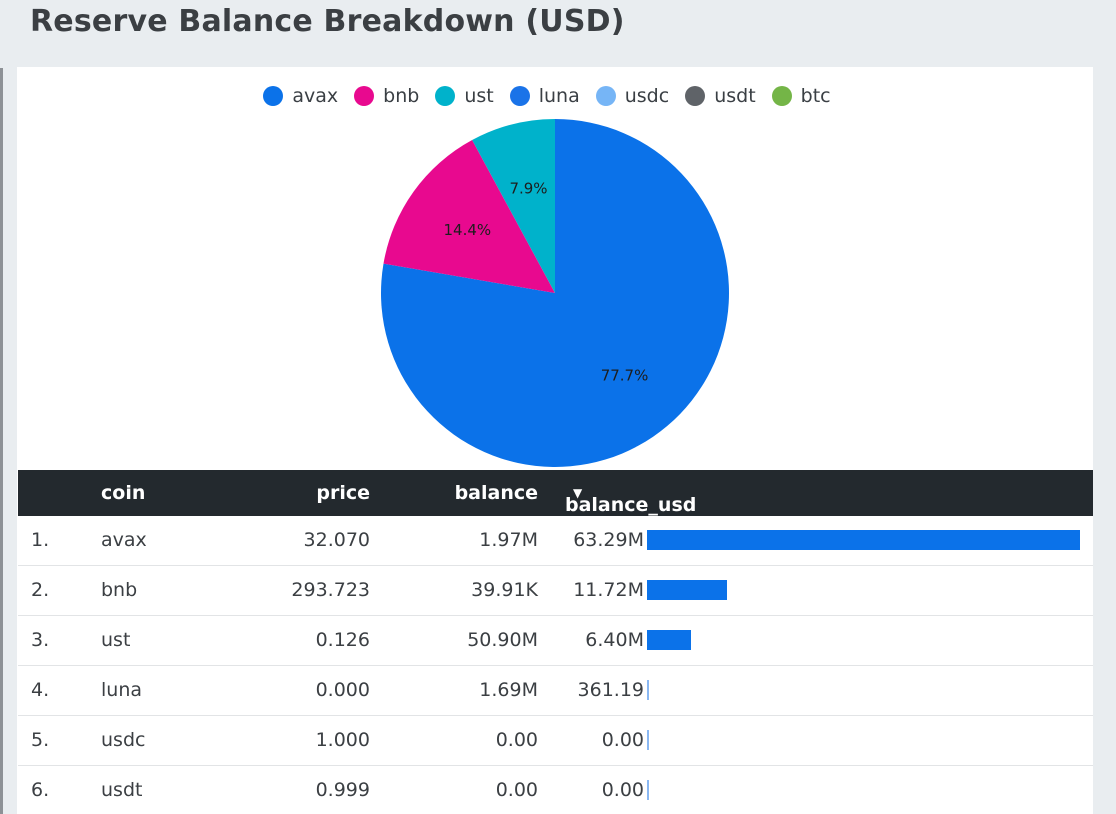 The width and height of the screenshot is (1116, 814). I want to click on cell-price: 0.126, so click(342, 640).